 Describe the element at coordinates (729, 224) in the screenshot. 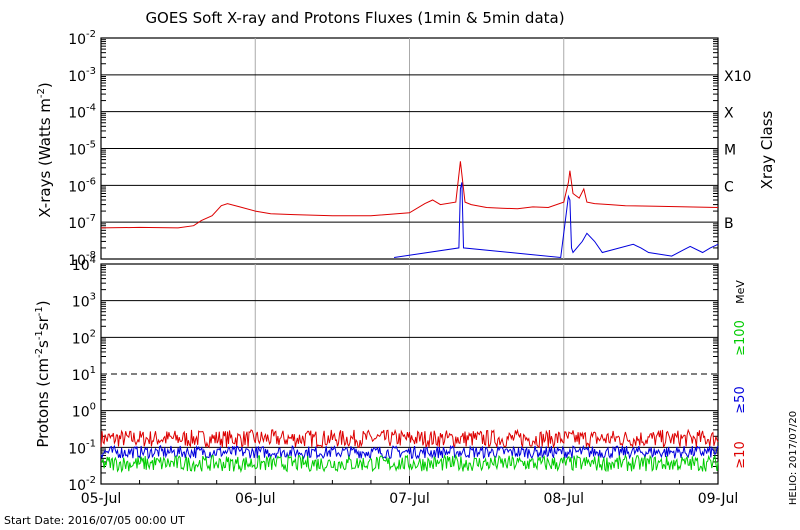

I see `xray-class-label: B` at that location.